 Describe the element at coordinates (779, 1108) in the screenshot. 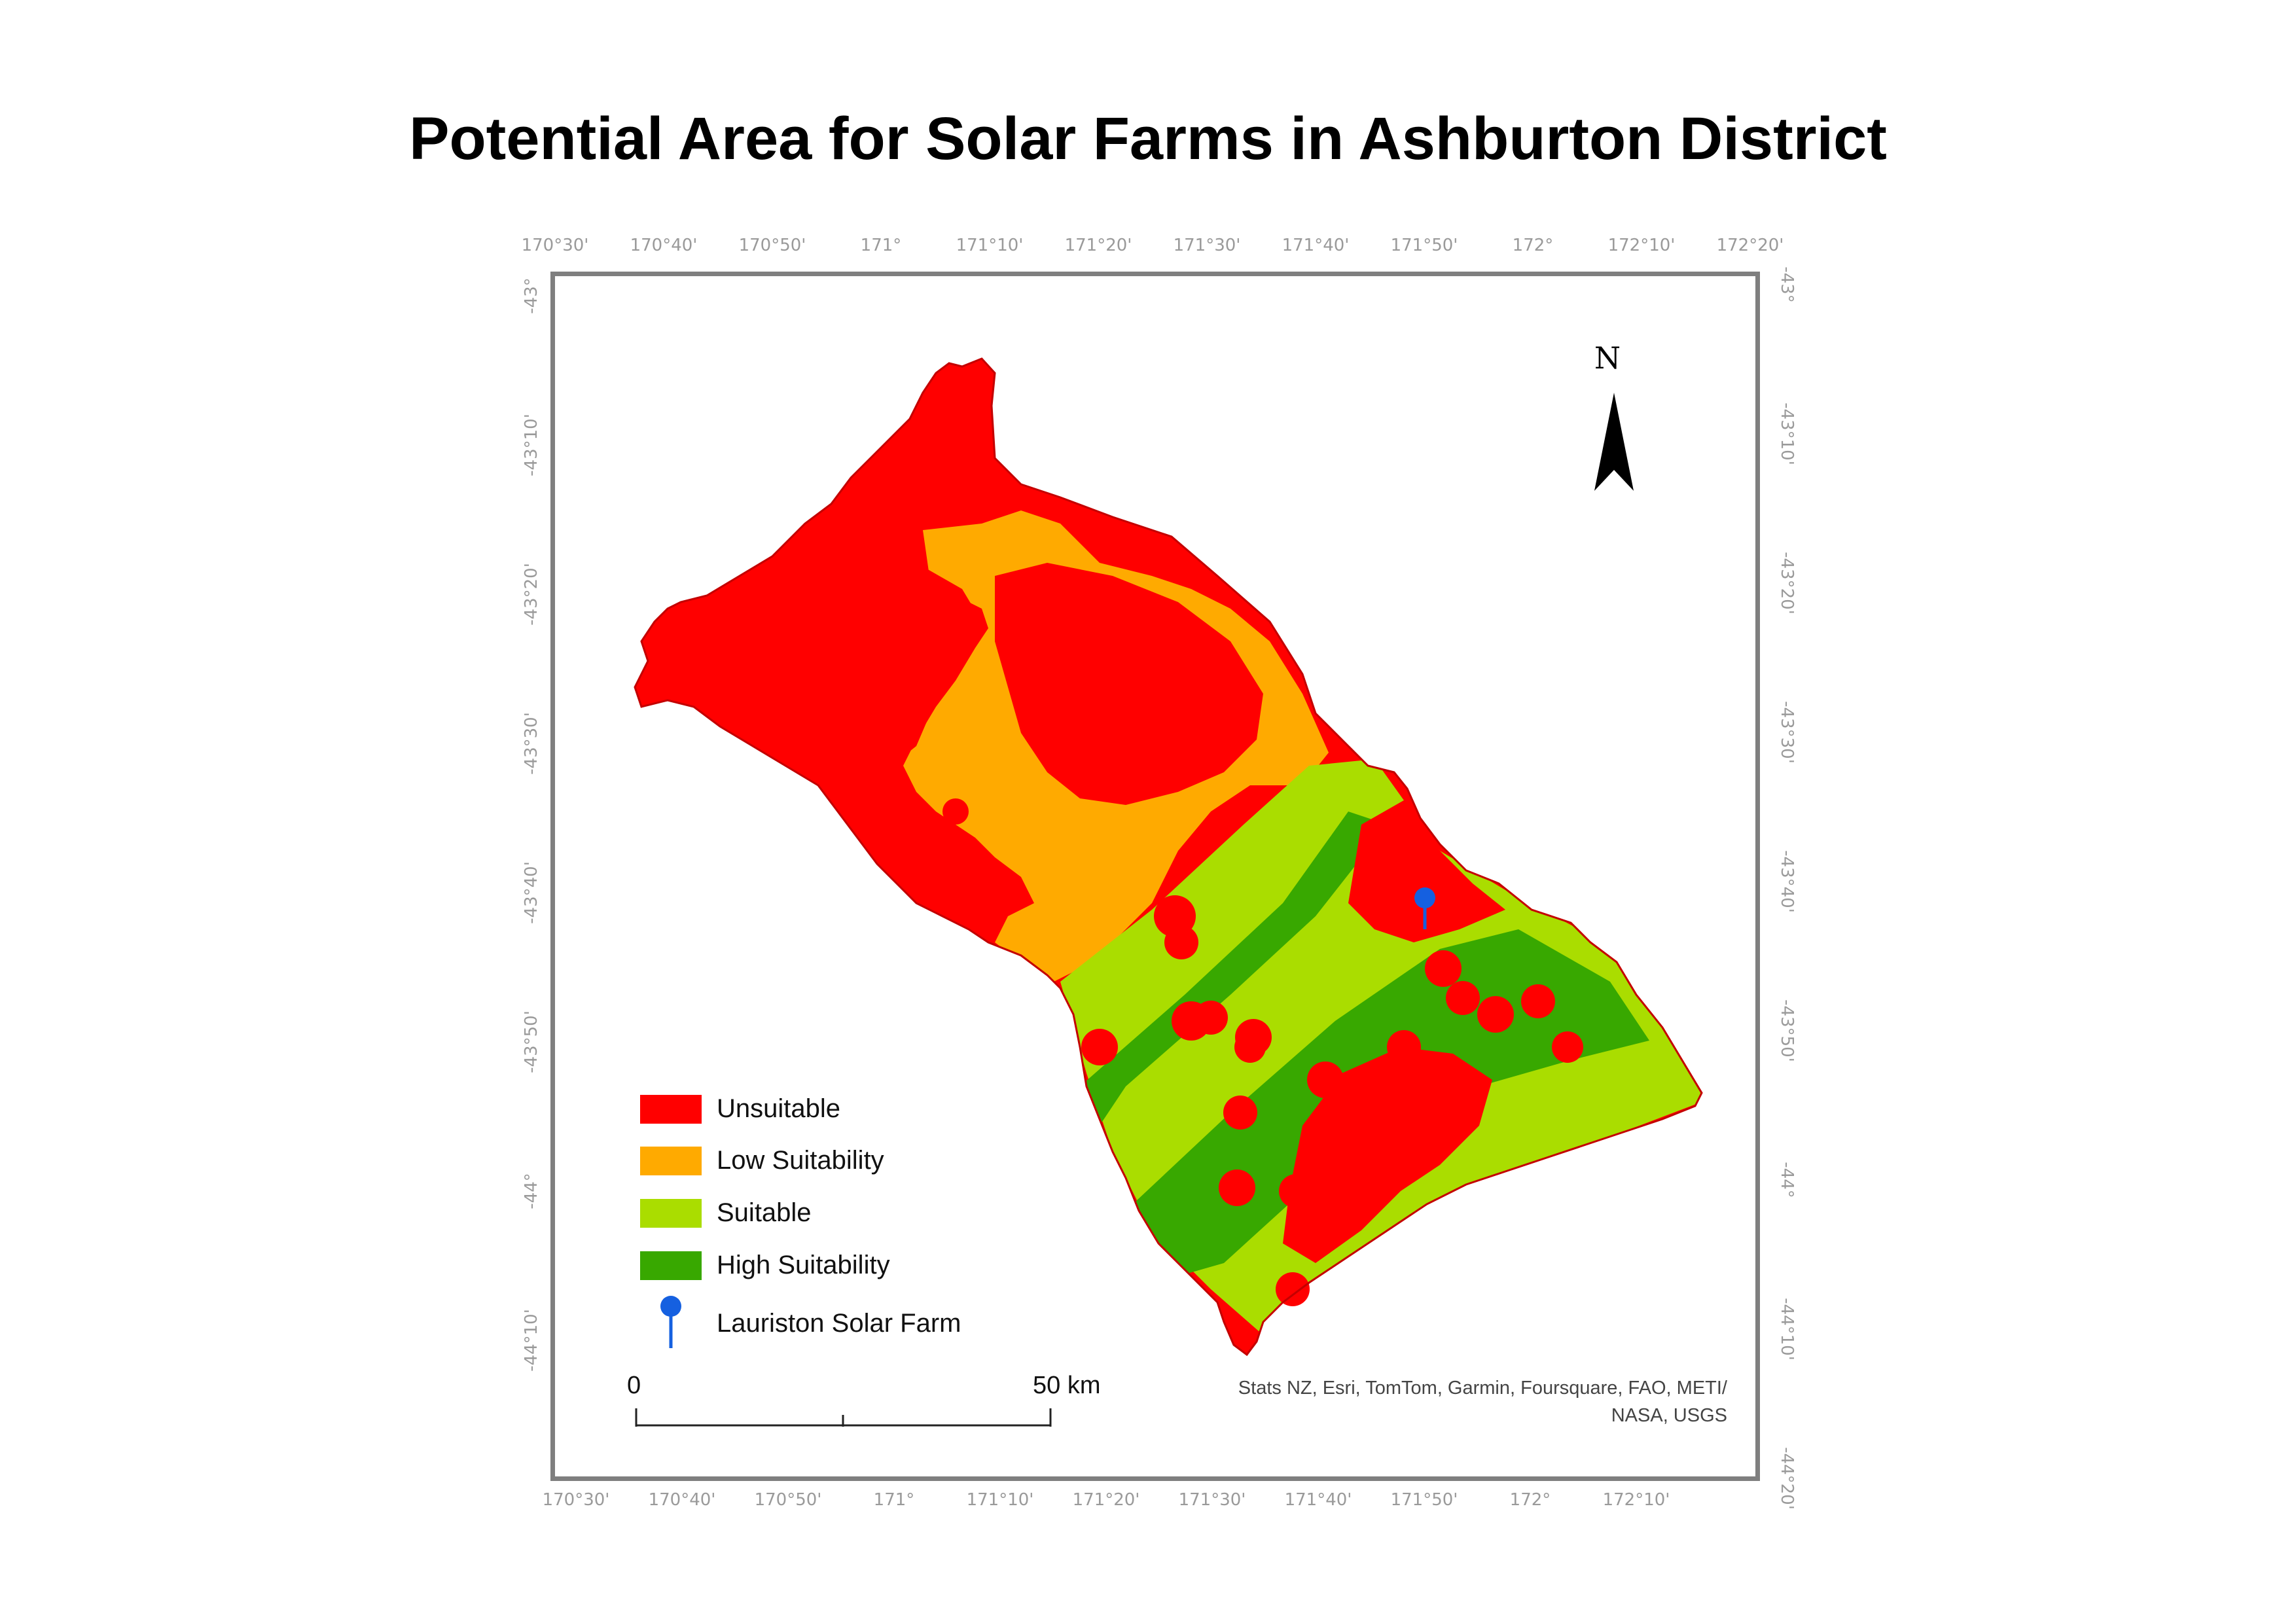

I see `legend-label-unsuitable: Unsuitable` at that location.